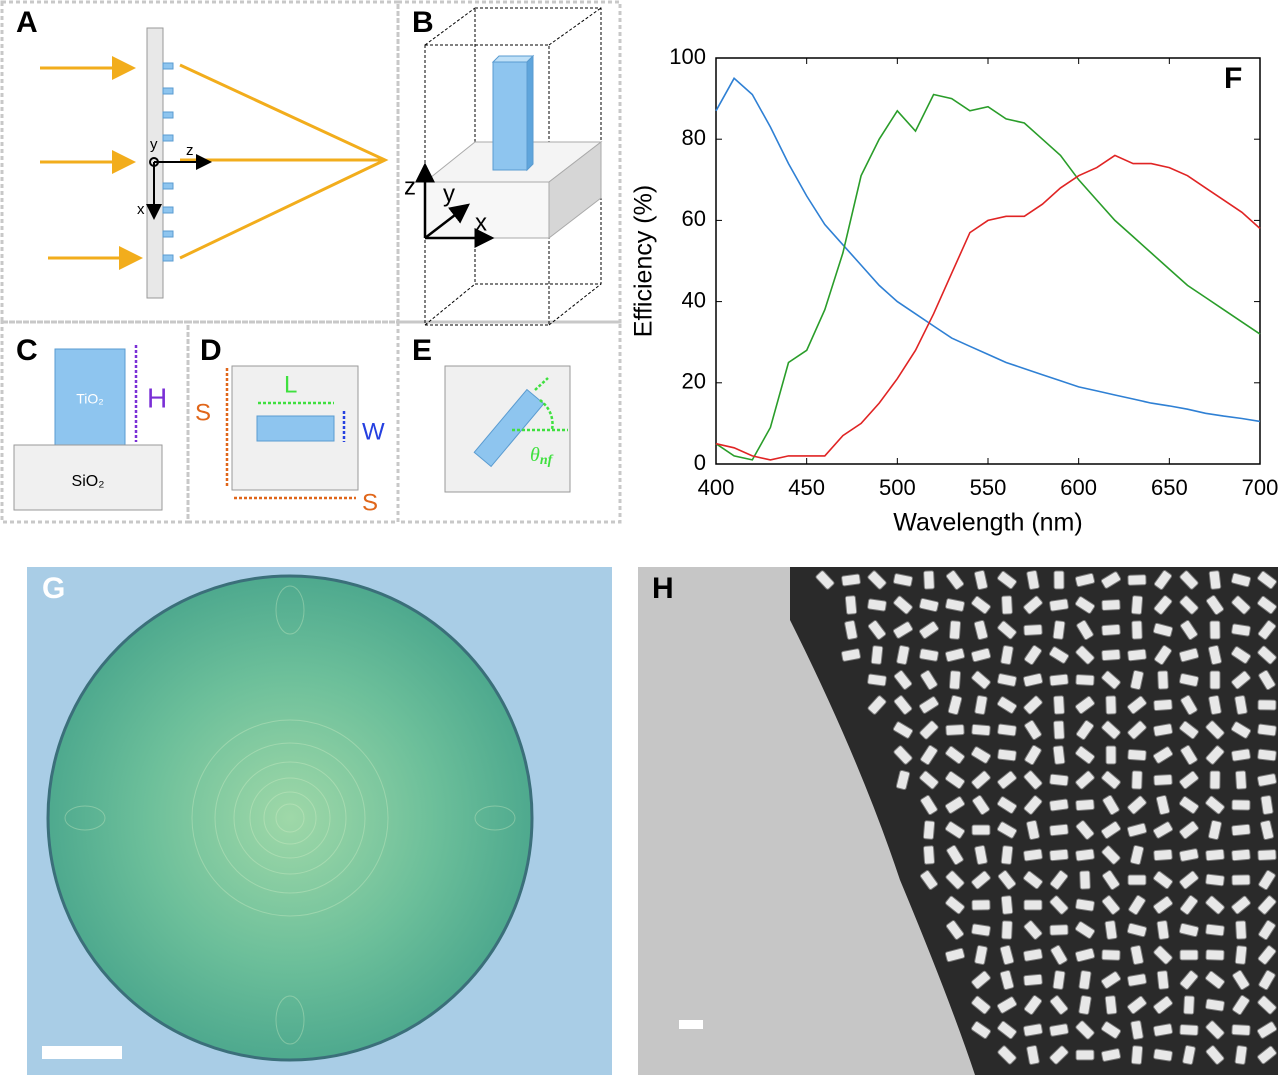  What do you see at coordinates (168, 162) in the screenshot?
I see `nanofins` at bounding box center [168, 162].